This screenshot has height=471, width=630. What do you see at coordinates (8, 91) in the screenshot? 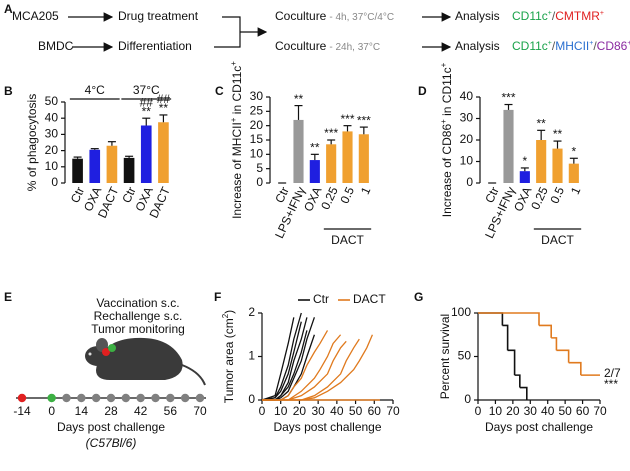
I see `panel-label: B` at bounding box center [8, 91].